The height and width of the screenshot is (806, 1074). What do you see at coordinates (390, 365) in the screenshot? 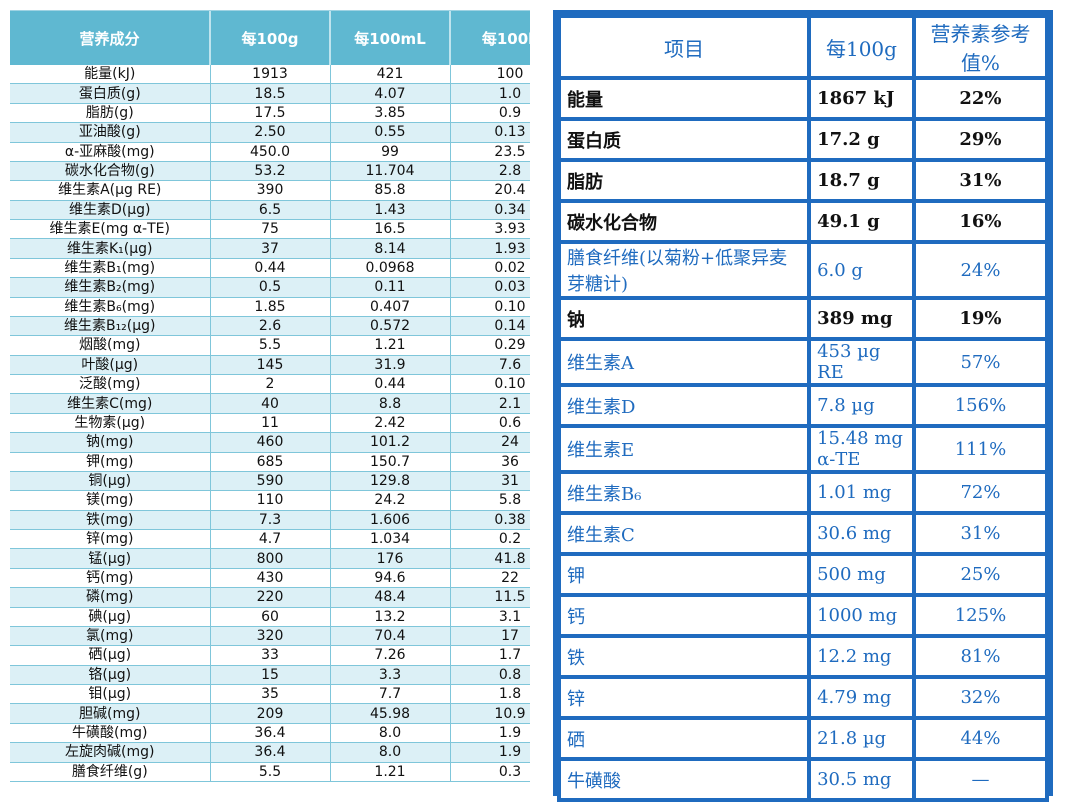
I see `left-cell-per-100ml: 31.9` at bounding box center [390, 365].